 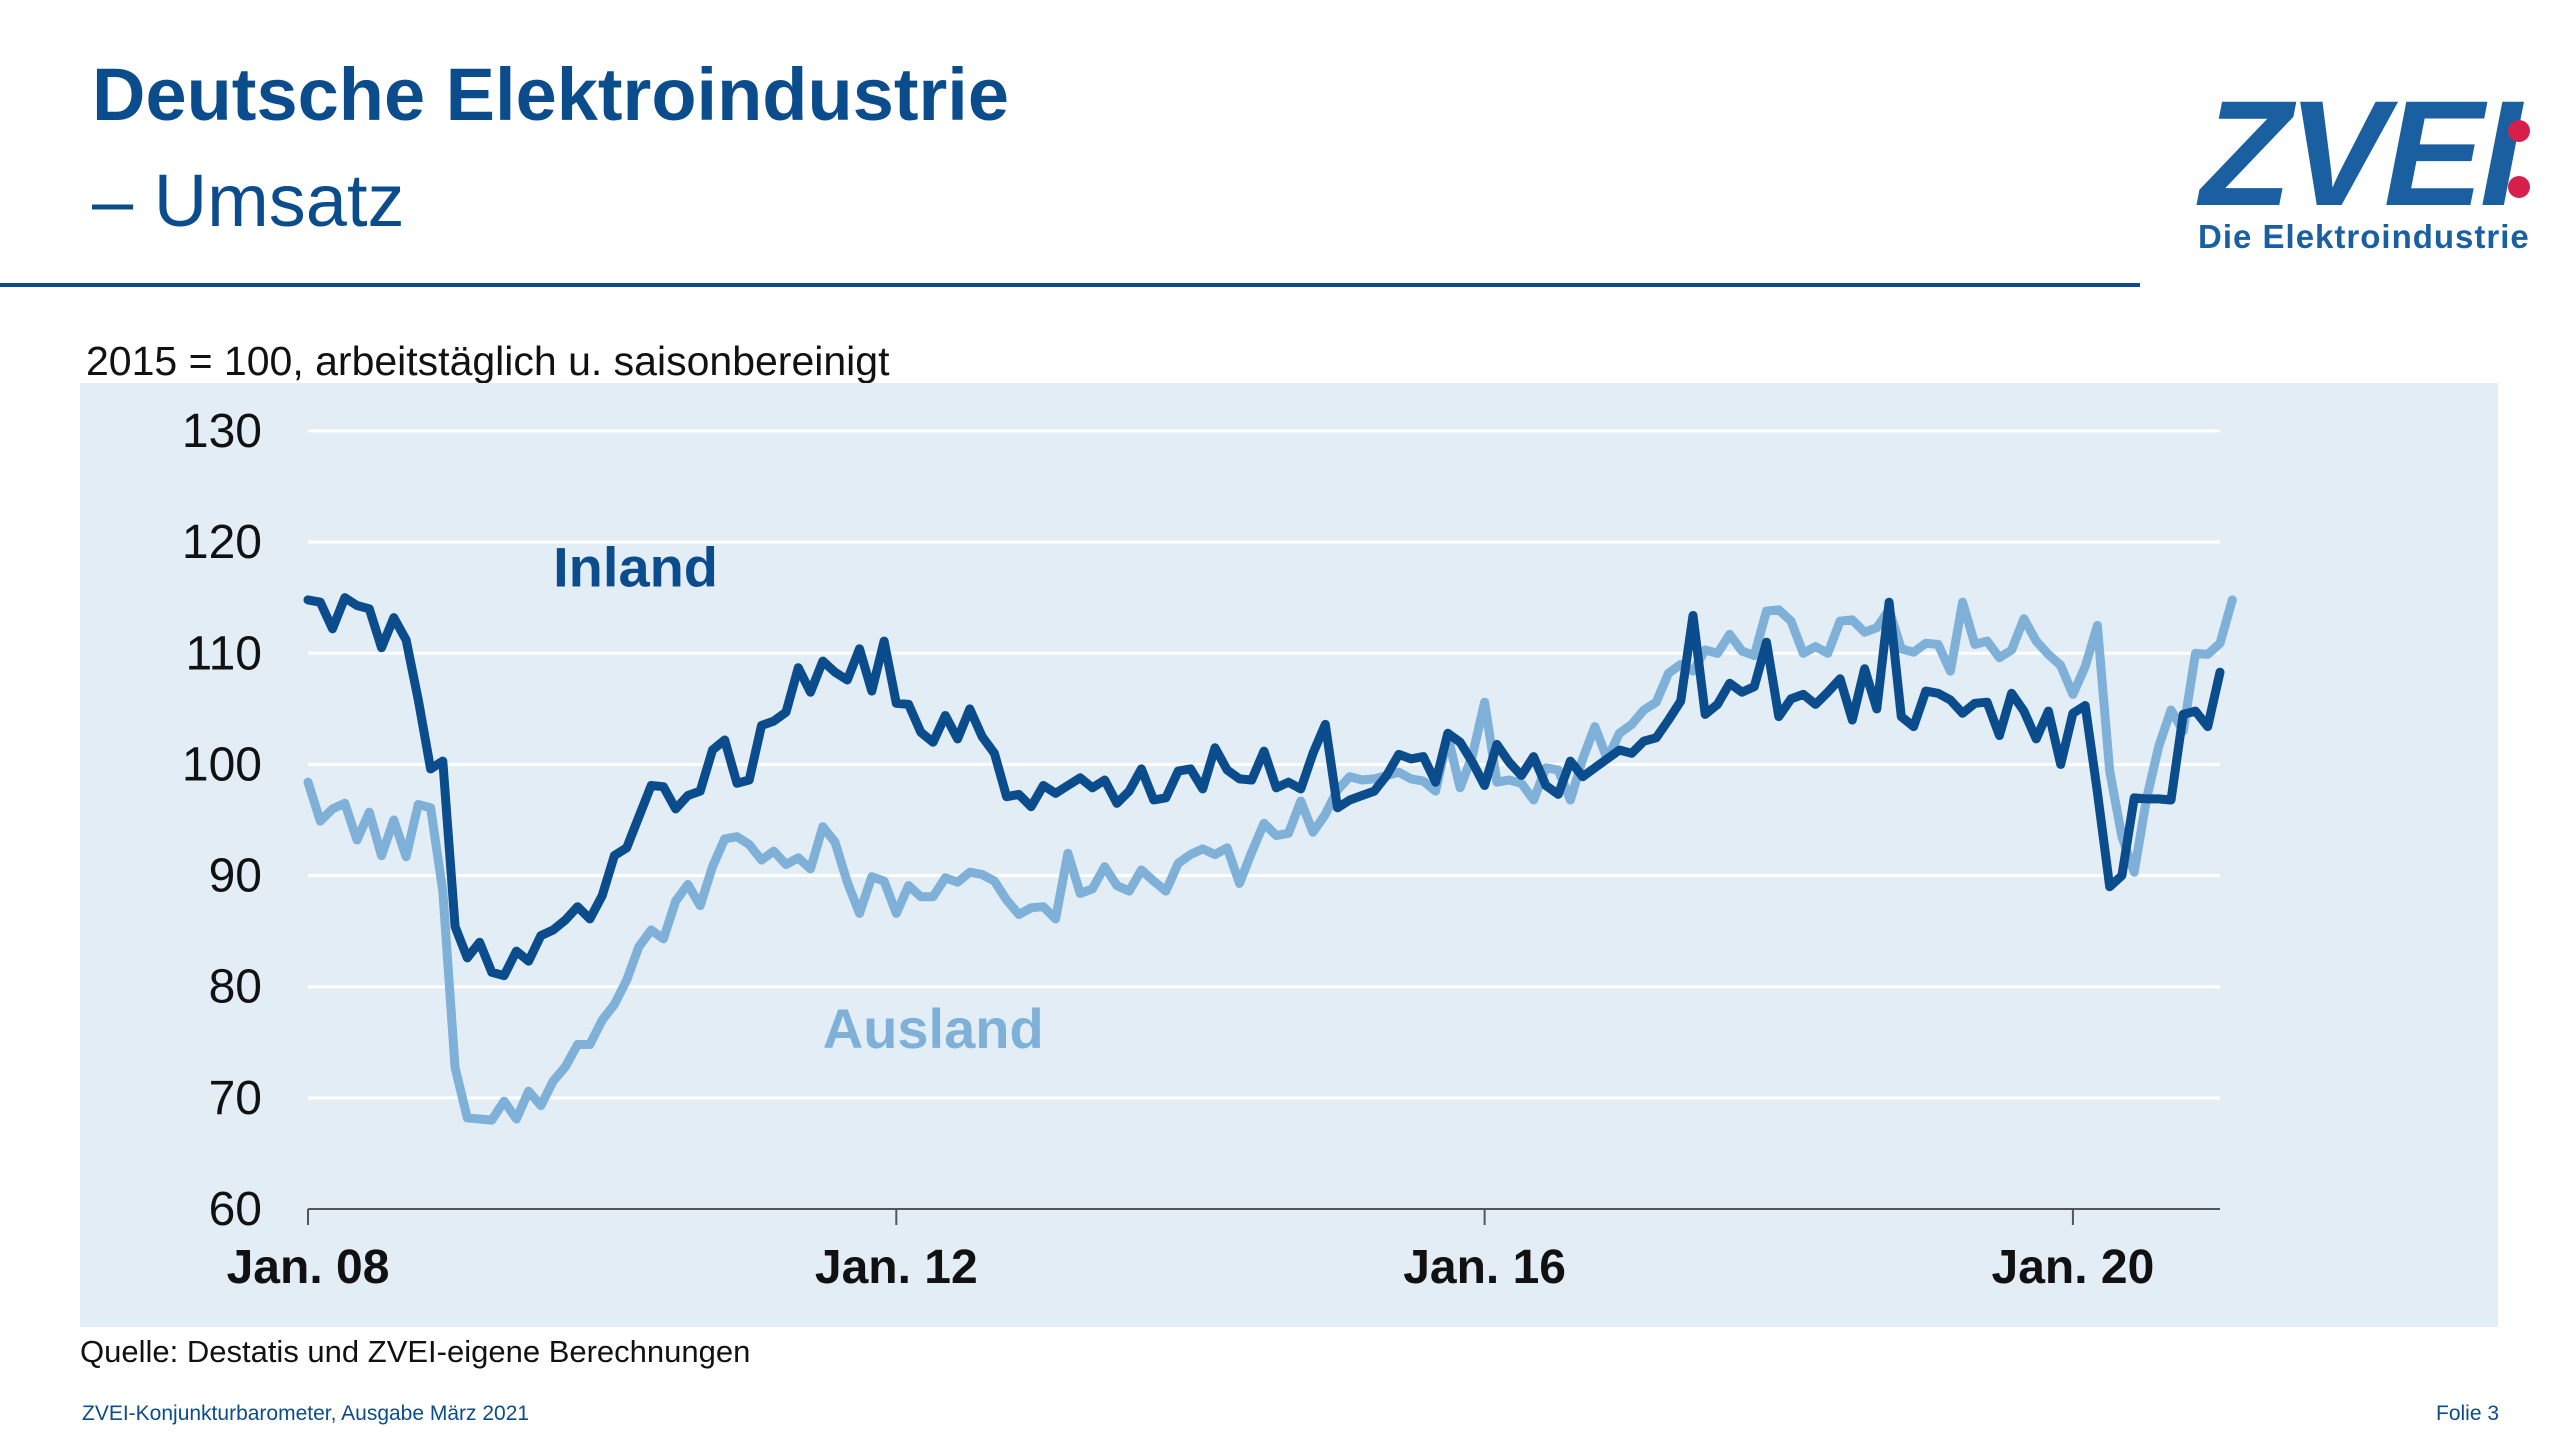 I want to click on x-tick-label: Jan. 16, so click(x=1484, y=1267).